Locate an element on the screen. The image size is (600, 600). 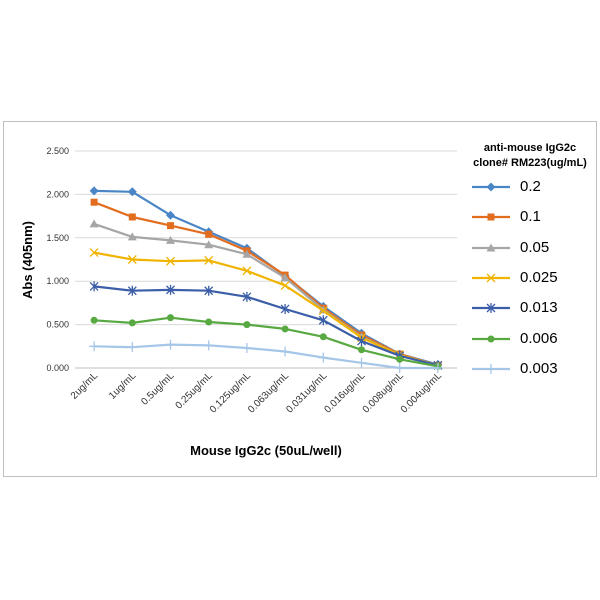
x-tick-label: 0.004ug/mL is located at coordinates (421, 392).